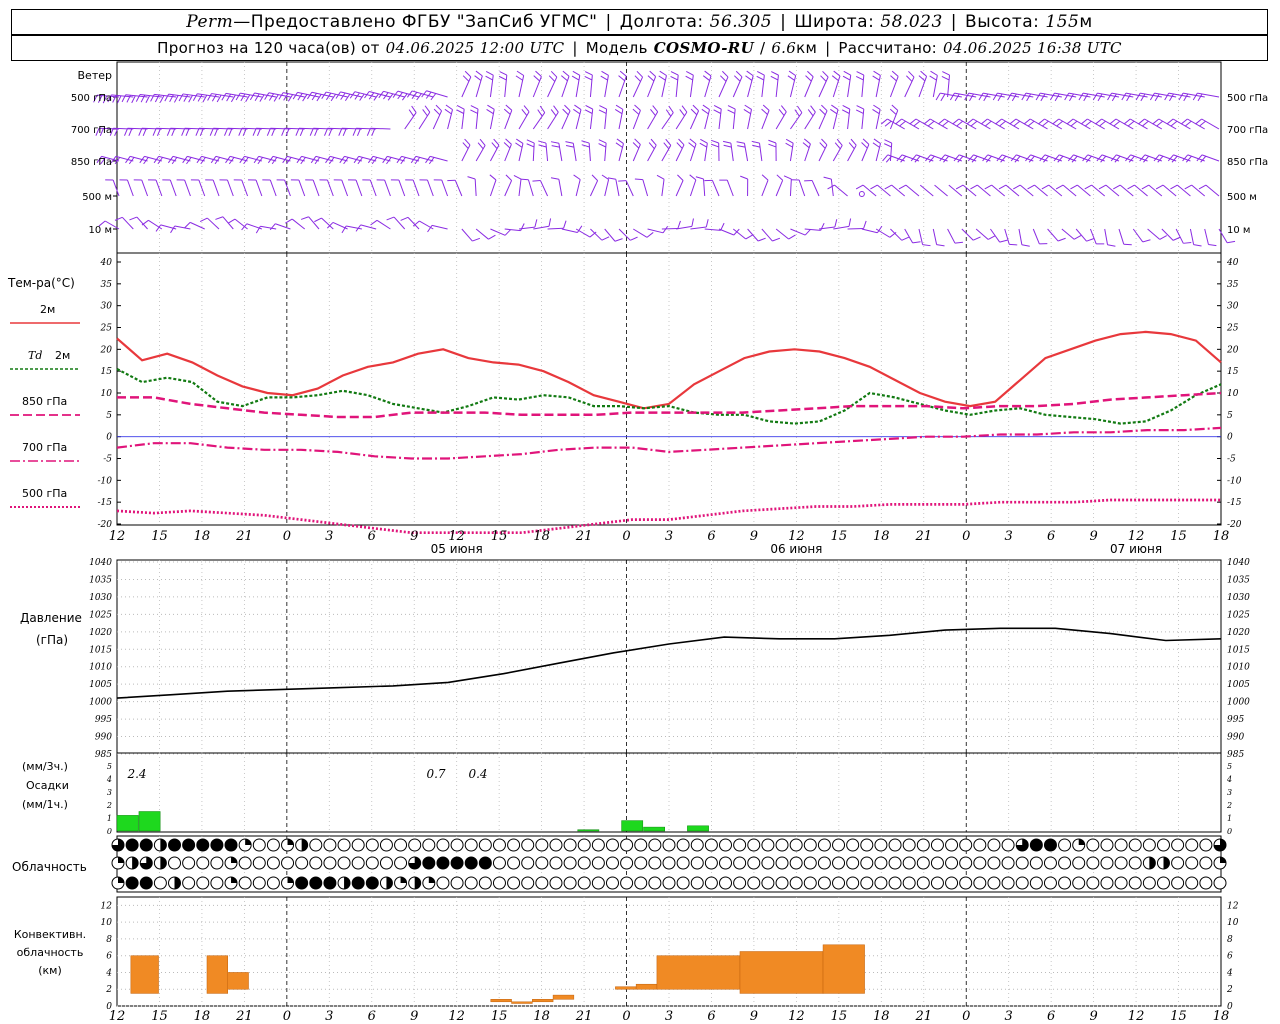  What do you see at coordinates (414, 536) in the screenshot?
I see `time-tick-label: 9` at bounding box center [414, 536].